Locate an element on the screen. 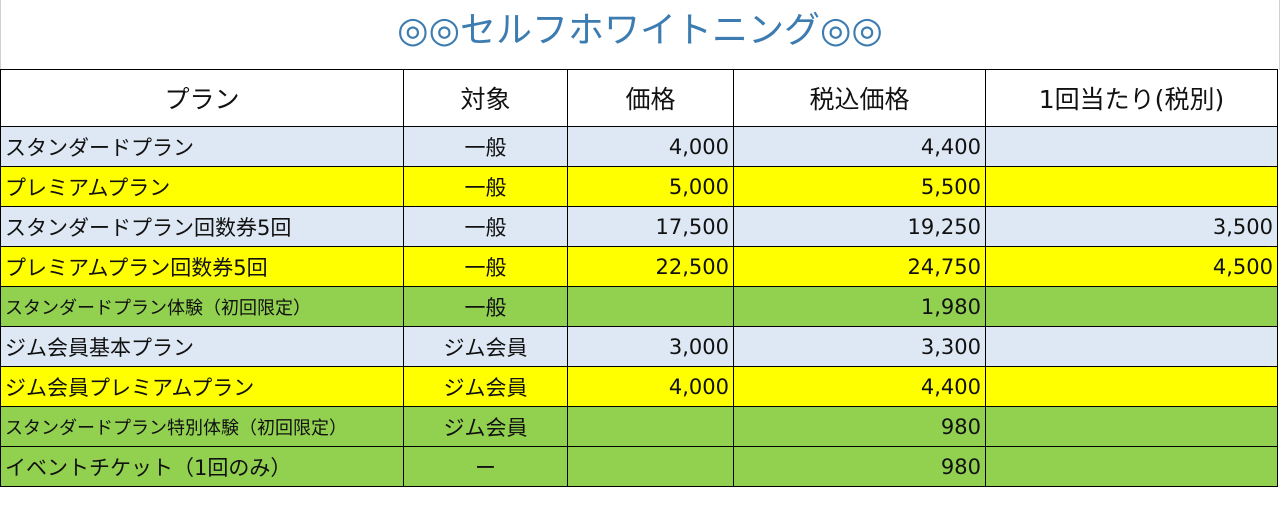  plan-cell: ジム会員基本プラン is located at coordinates (202, 346).